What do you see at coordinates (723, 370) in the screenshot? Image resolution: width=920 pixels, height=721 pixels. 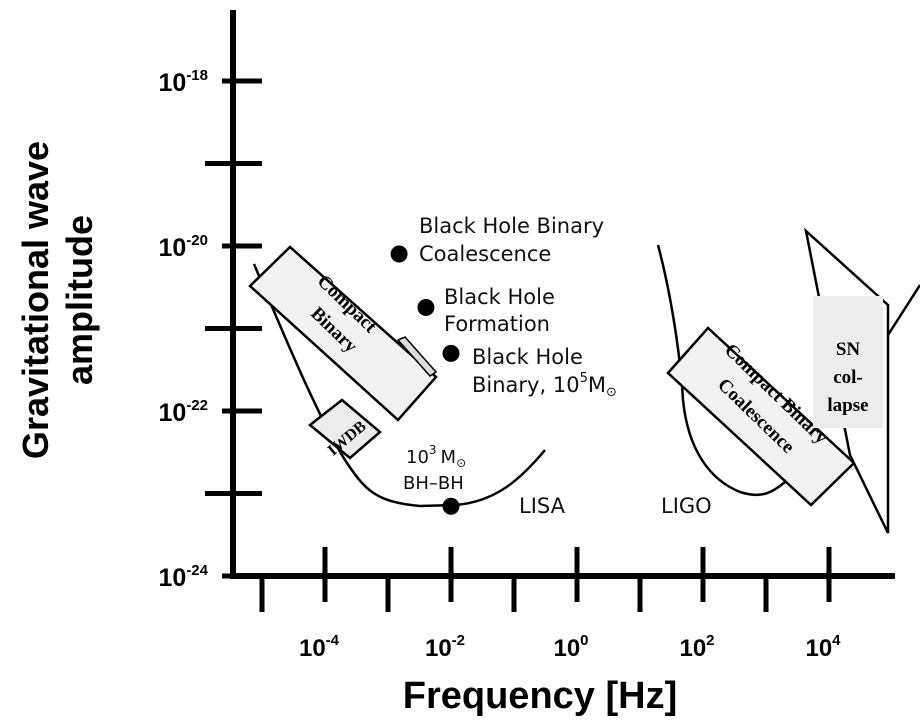 I see `ligo-curve` at bounding box center [723, 370].